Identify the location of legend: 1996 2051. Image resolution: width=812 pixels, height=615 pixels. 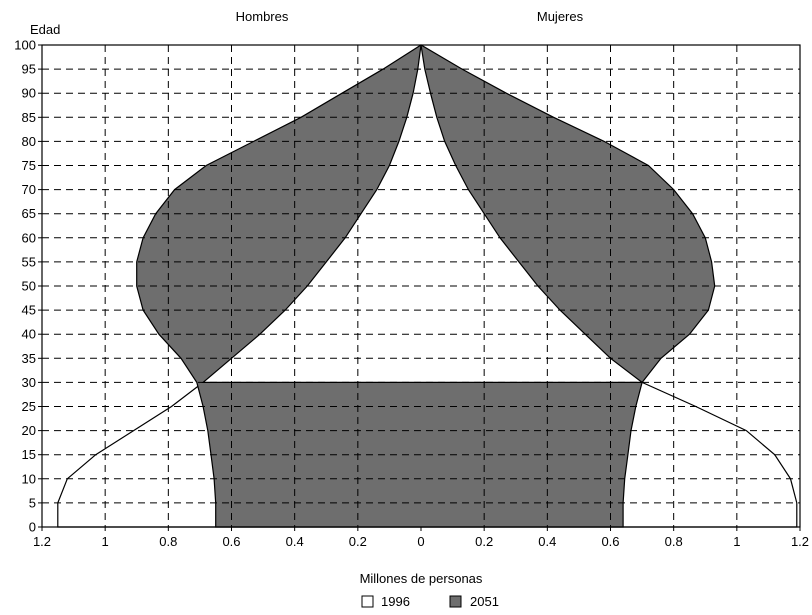
(430, 601).